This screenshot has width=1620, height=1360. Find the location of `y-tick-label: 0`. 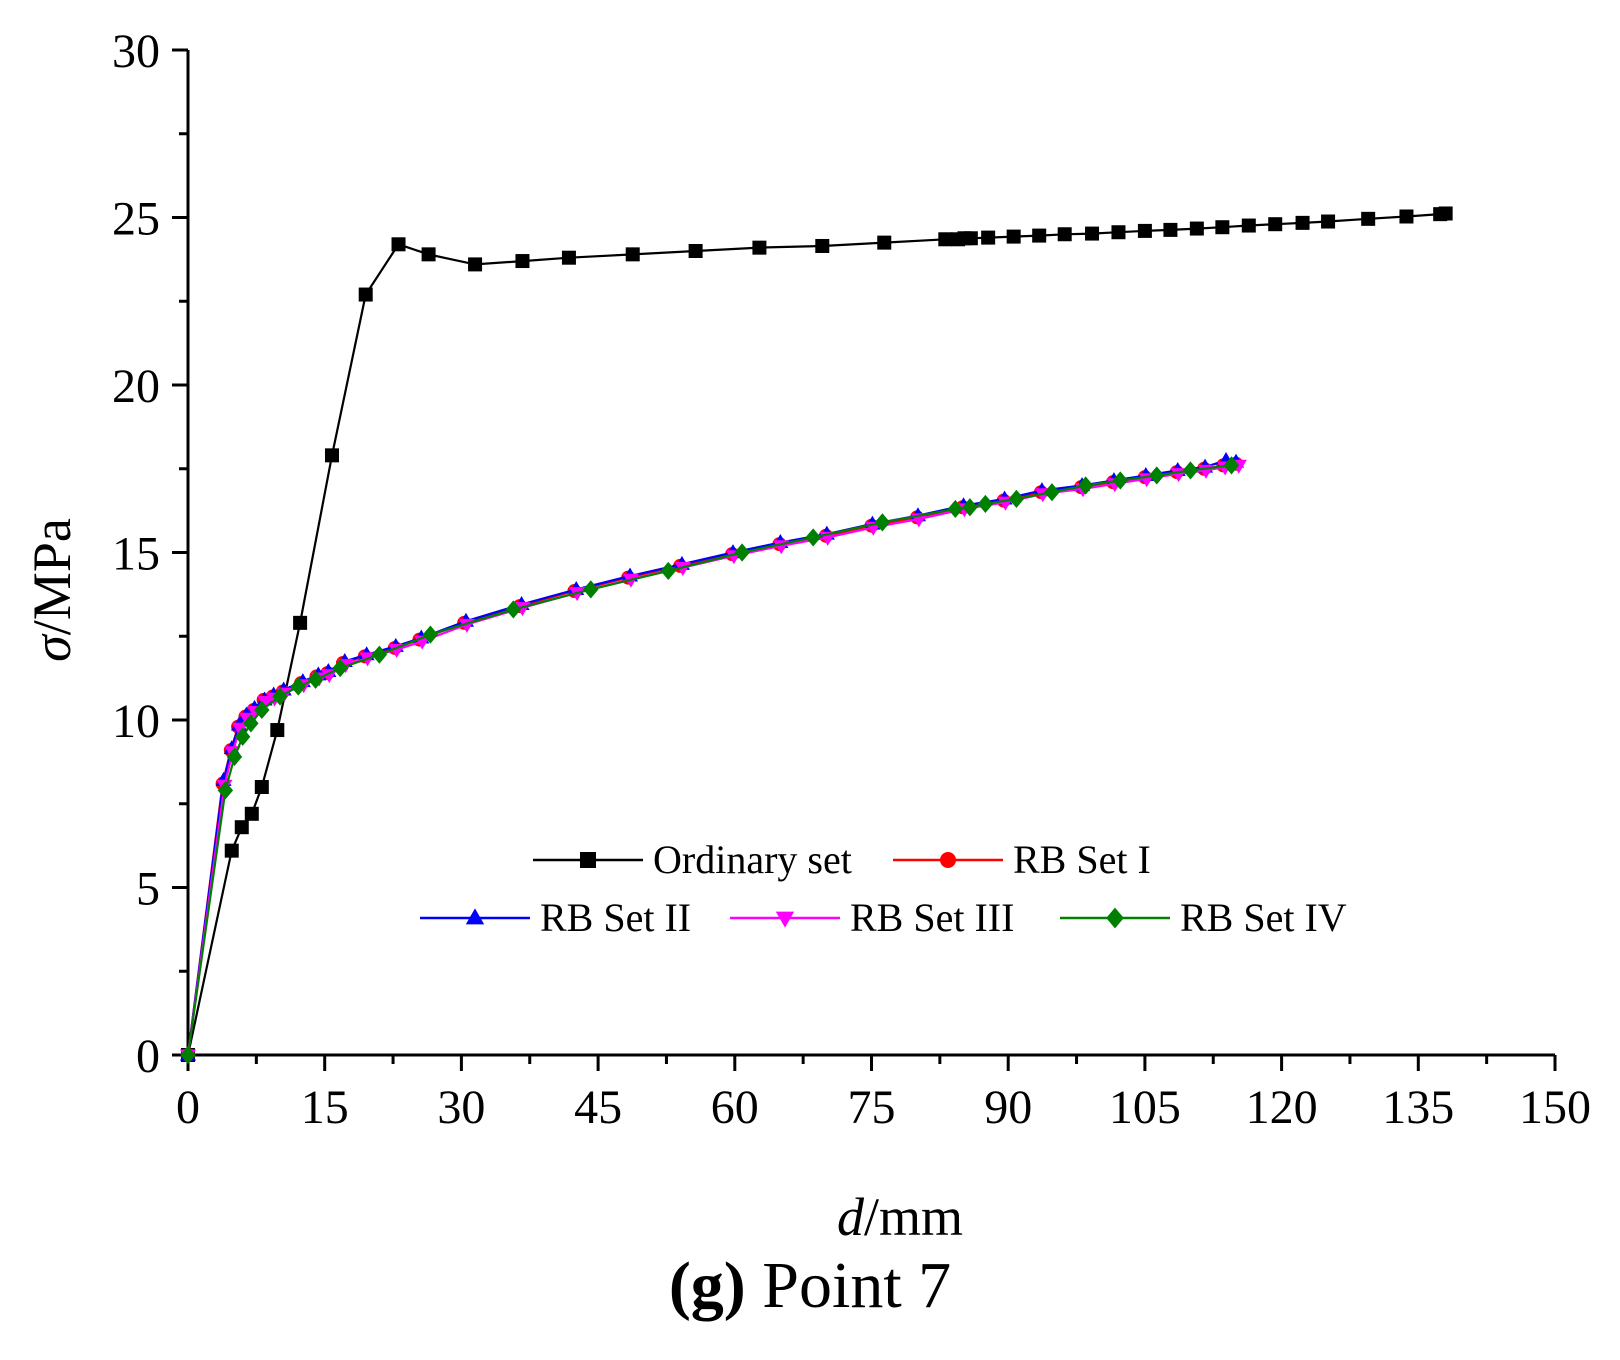

y-tick-label: 0 is located at coordinates (148, 1056).